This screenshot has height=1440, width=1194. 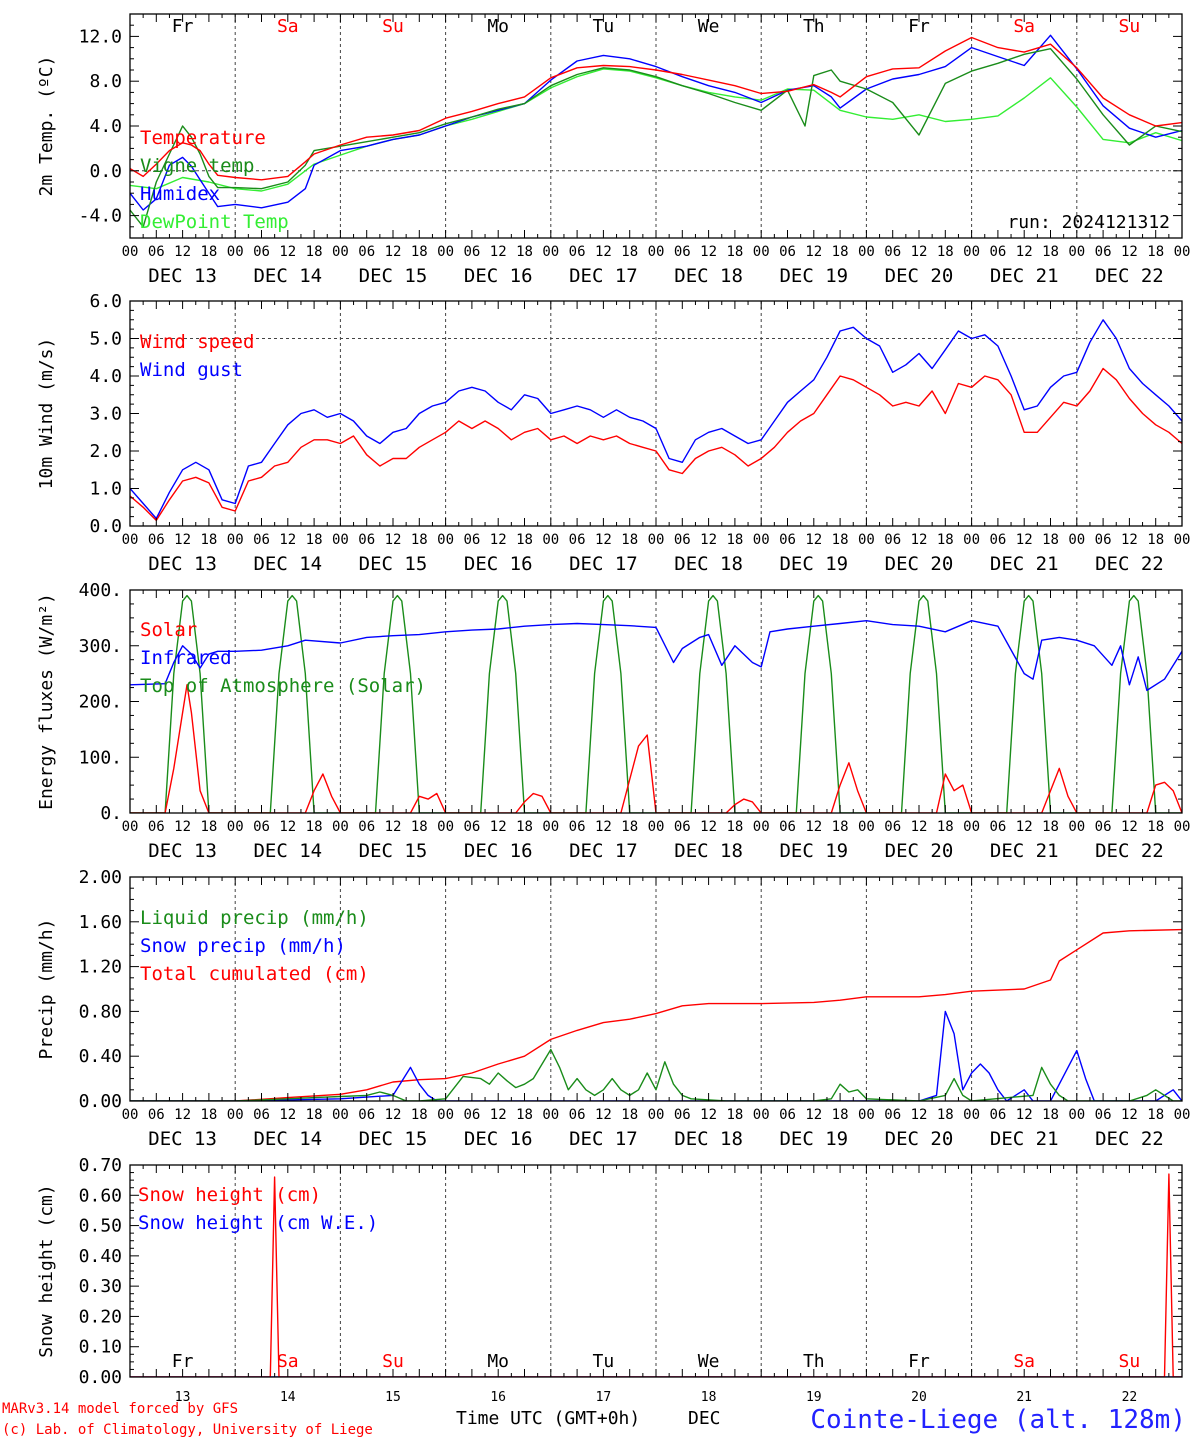 What do you see at coordinates (813, 851) in the screenshot?
I see `day-label: DEC 19` at bounding box center [813, 851].